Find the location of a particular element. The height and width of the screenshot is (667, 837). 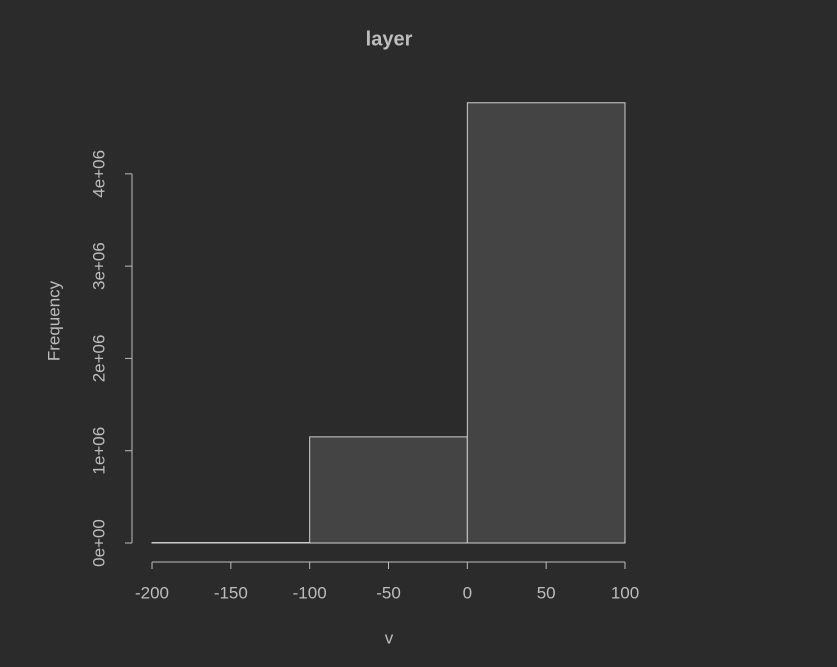

chart-title: layer is located at coordinates (389, 39).